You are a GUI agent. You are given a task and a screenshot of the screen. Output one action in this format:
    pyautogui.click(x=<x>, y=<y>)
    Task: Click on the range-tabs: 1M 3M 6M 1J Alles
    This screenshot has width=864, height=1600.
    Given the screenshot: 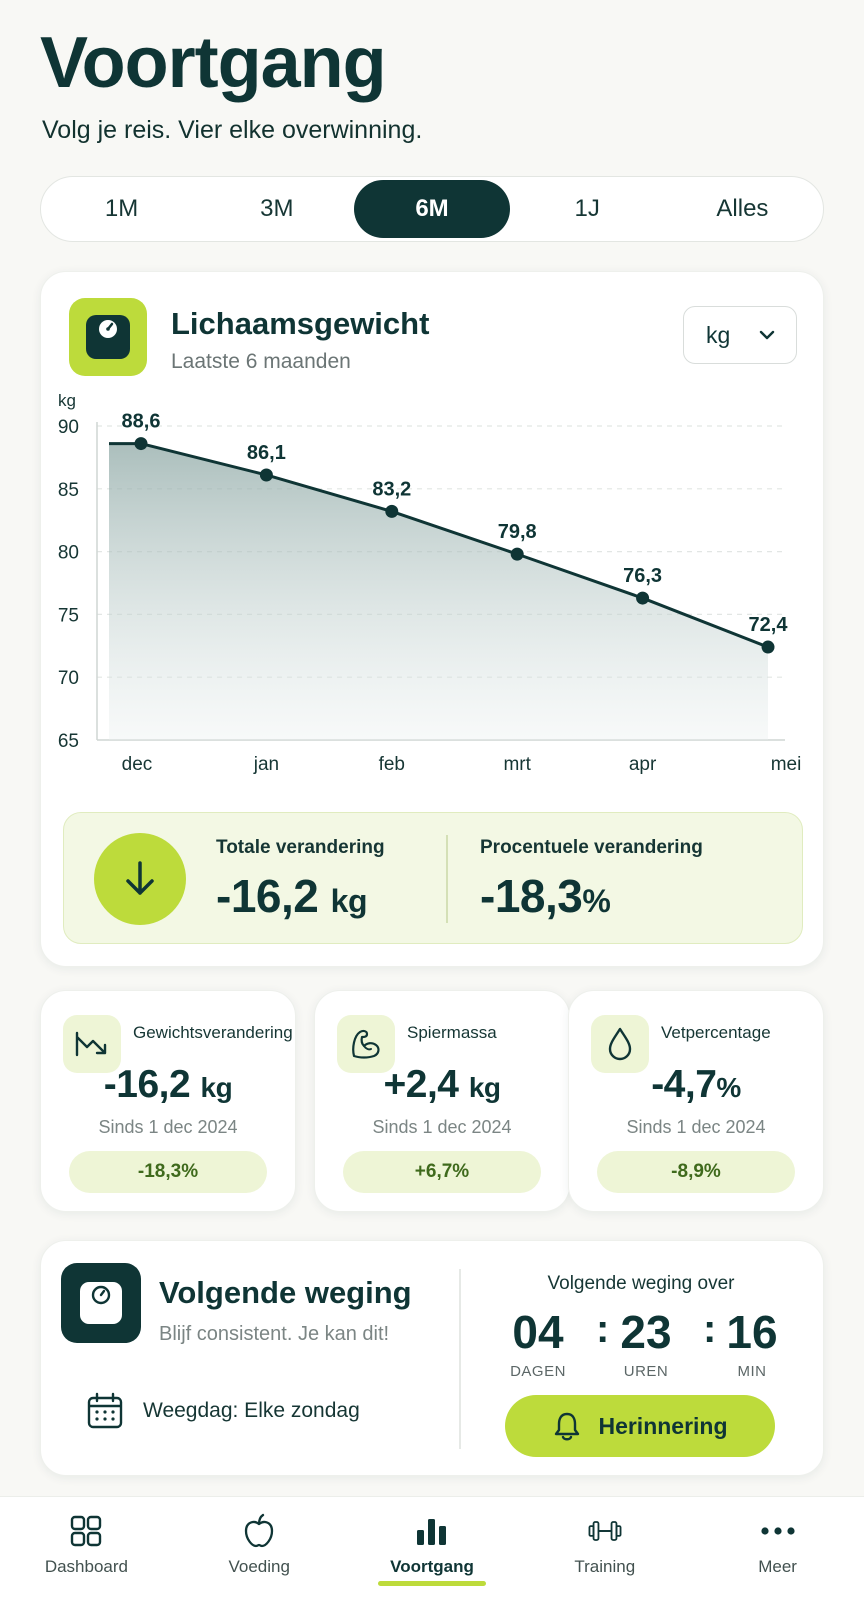 What is the action you would take?
    pyautogui.click(x=432, y=209)
    